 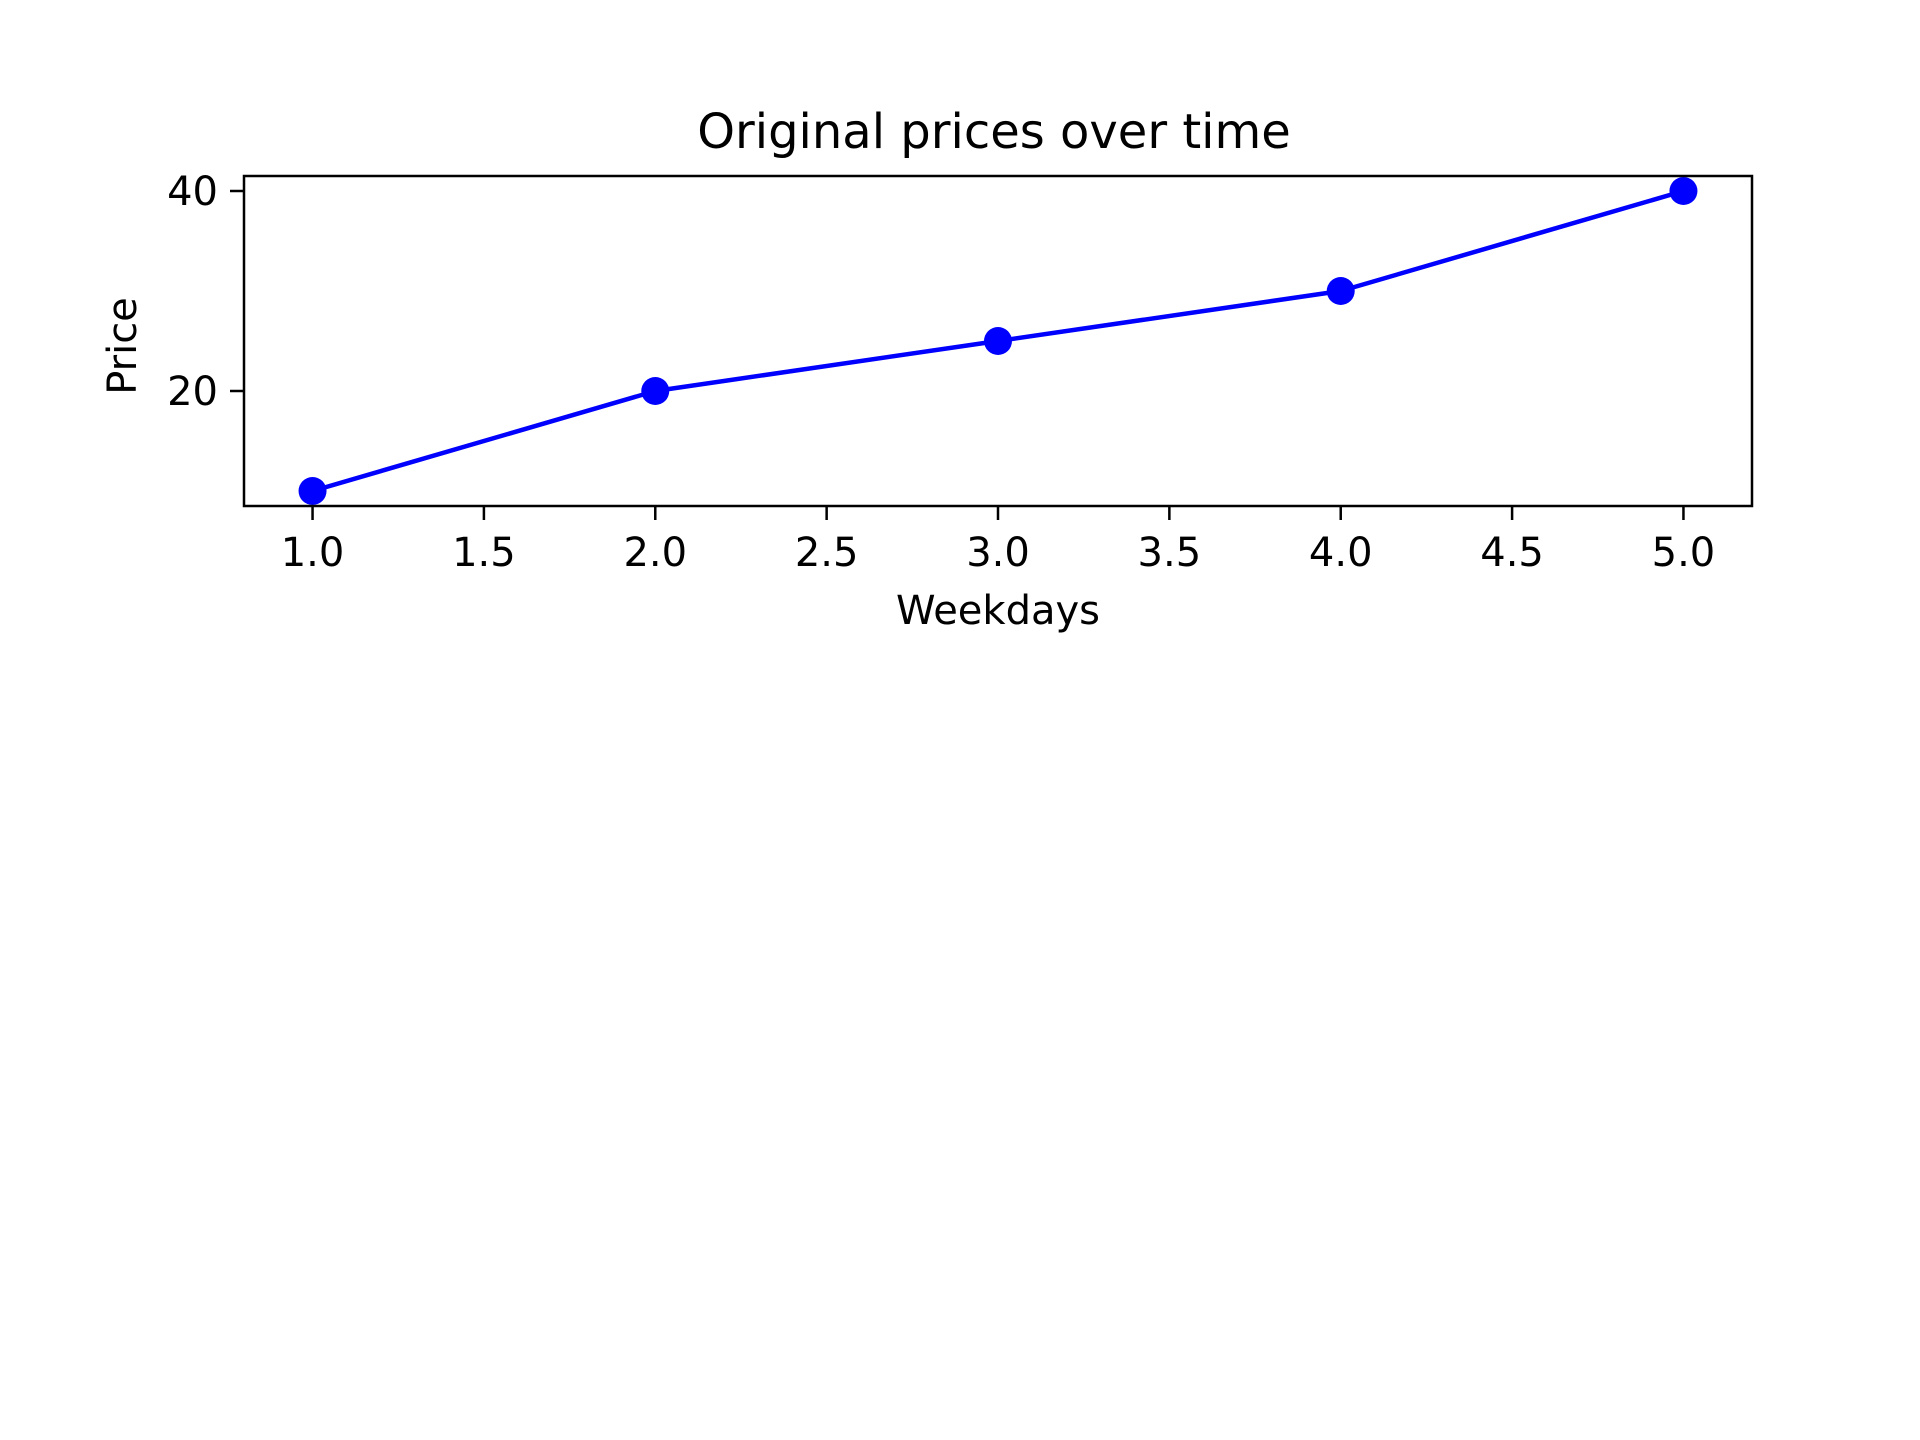 What do you see at coordinates (123, 346) in the screenshot?
I see `y-axis-label: Price` at bounding box center [123, 346].